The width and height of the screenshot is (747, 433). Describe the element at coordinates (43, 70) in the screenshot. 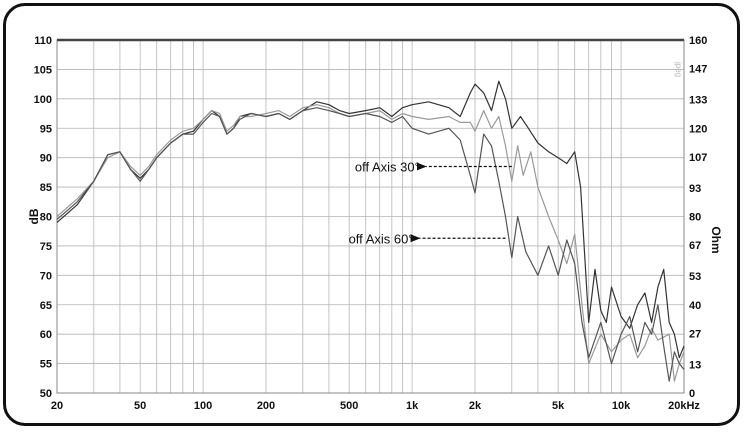

I see `y-tick-label: 105` at that location.